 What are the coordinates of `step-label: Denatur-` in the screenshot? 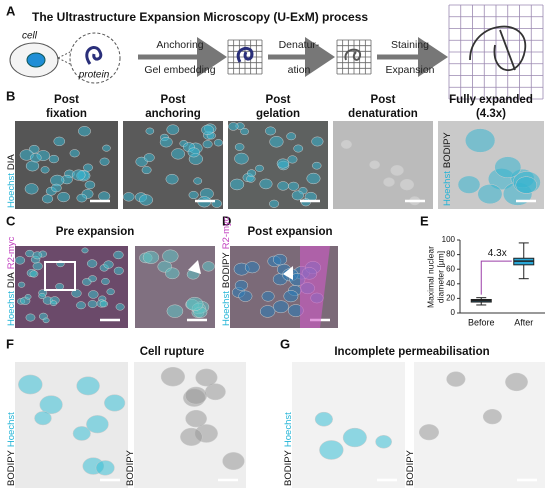 It's located at (299, 45).